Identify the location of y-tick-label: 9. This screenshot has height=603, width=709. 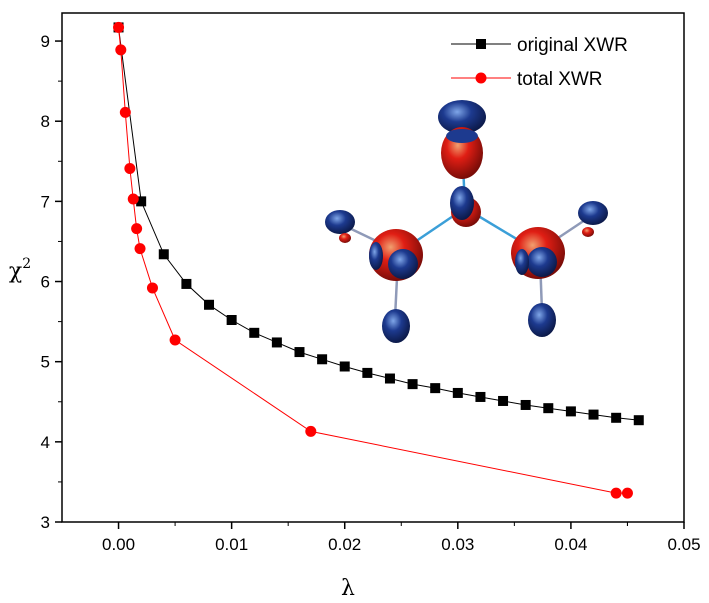
(45, 41).